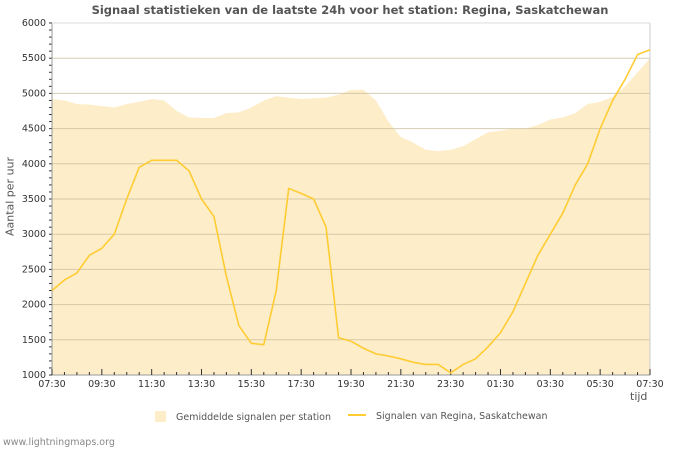 The width and height of the screenshot is (700, 450). I want to click on legend-item-average: Gemiddelde signalen per station, so click(243, 417).